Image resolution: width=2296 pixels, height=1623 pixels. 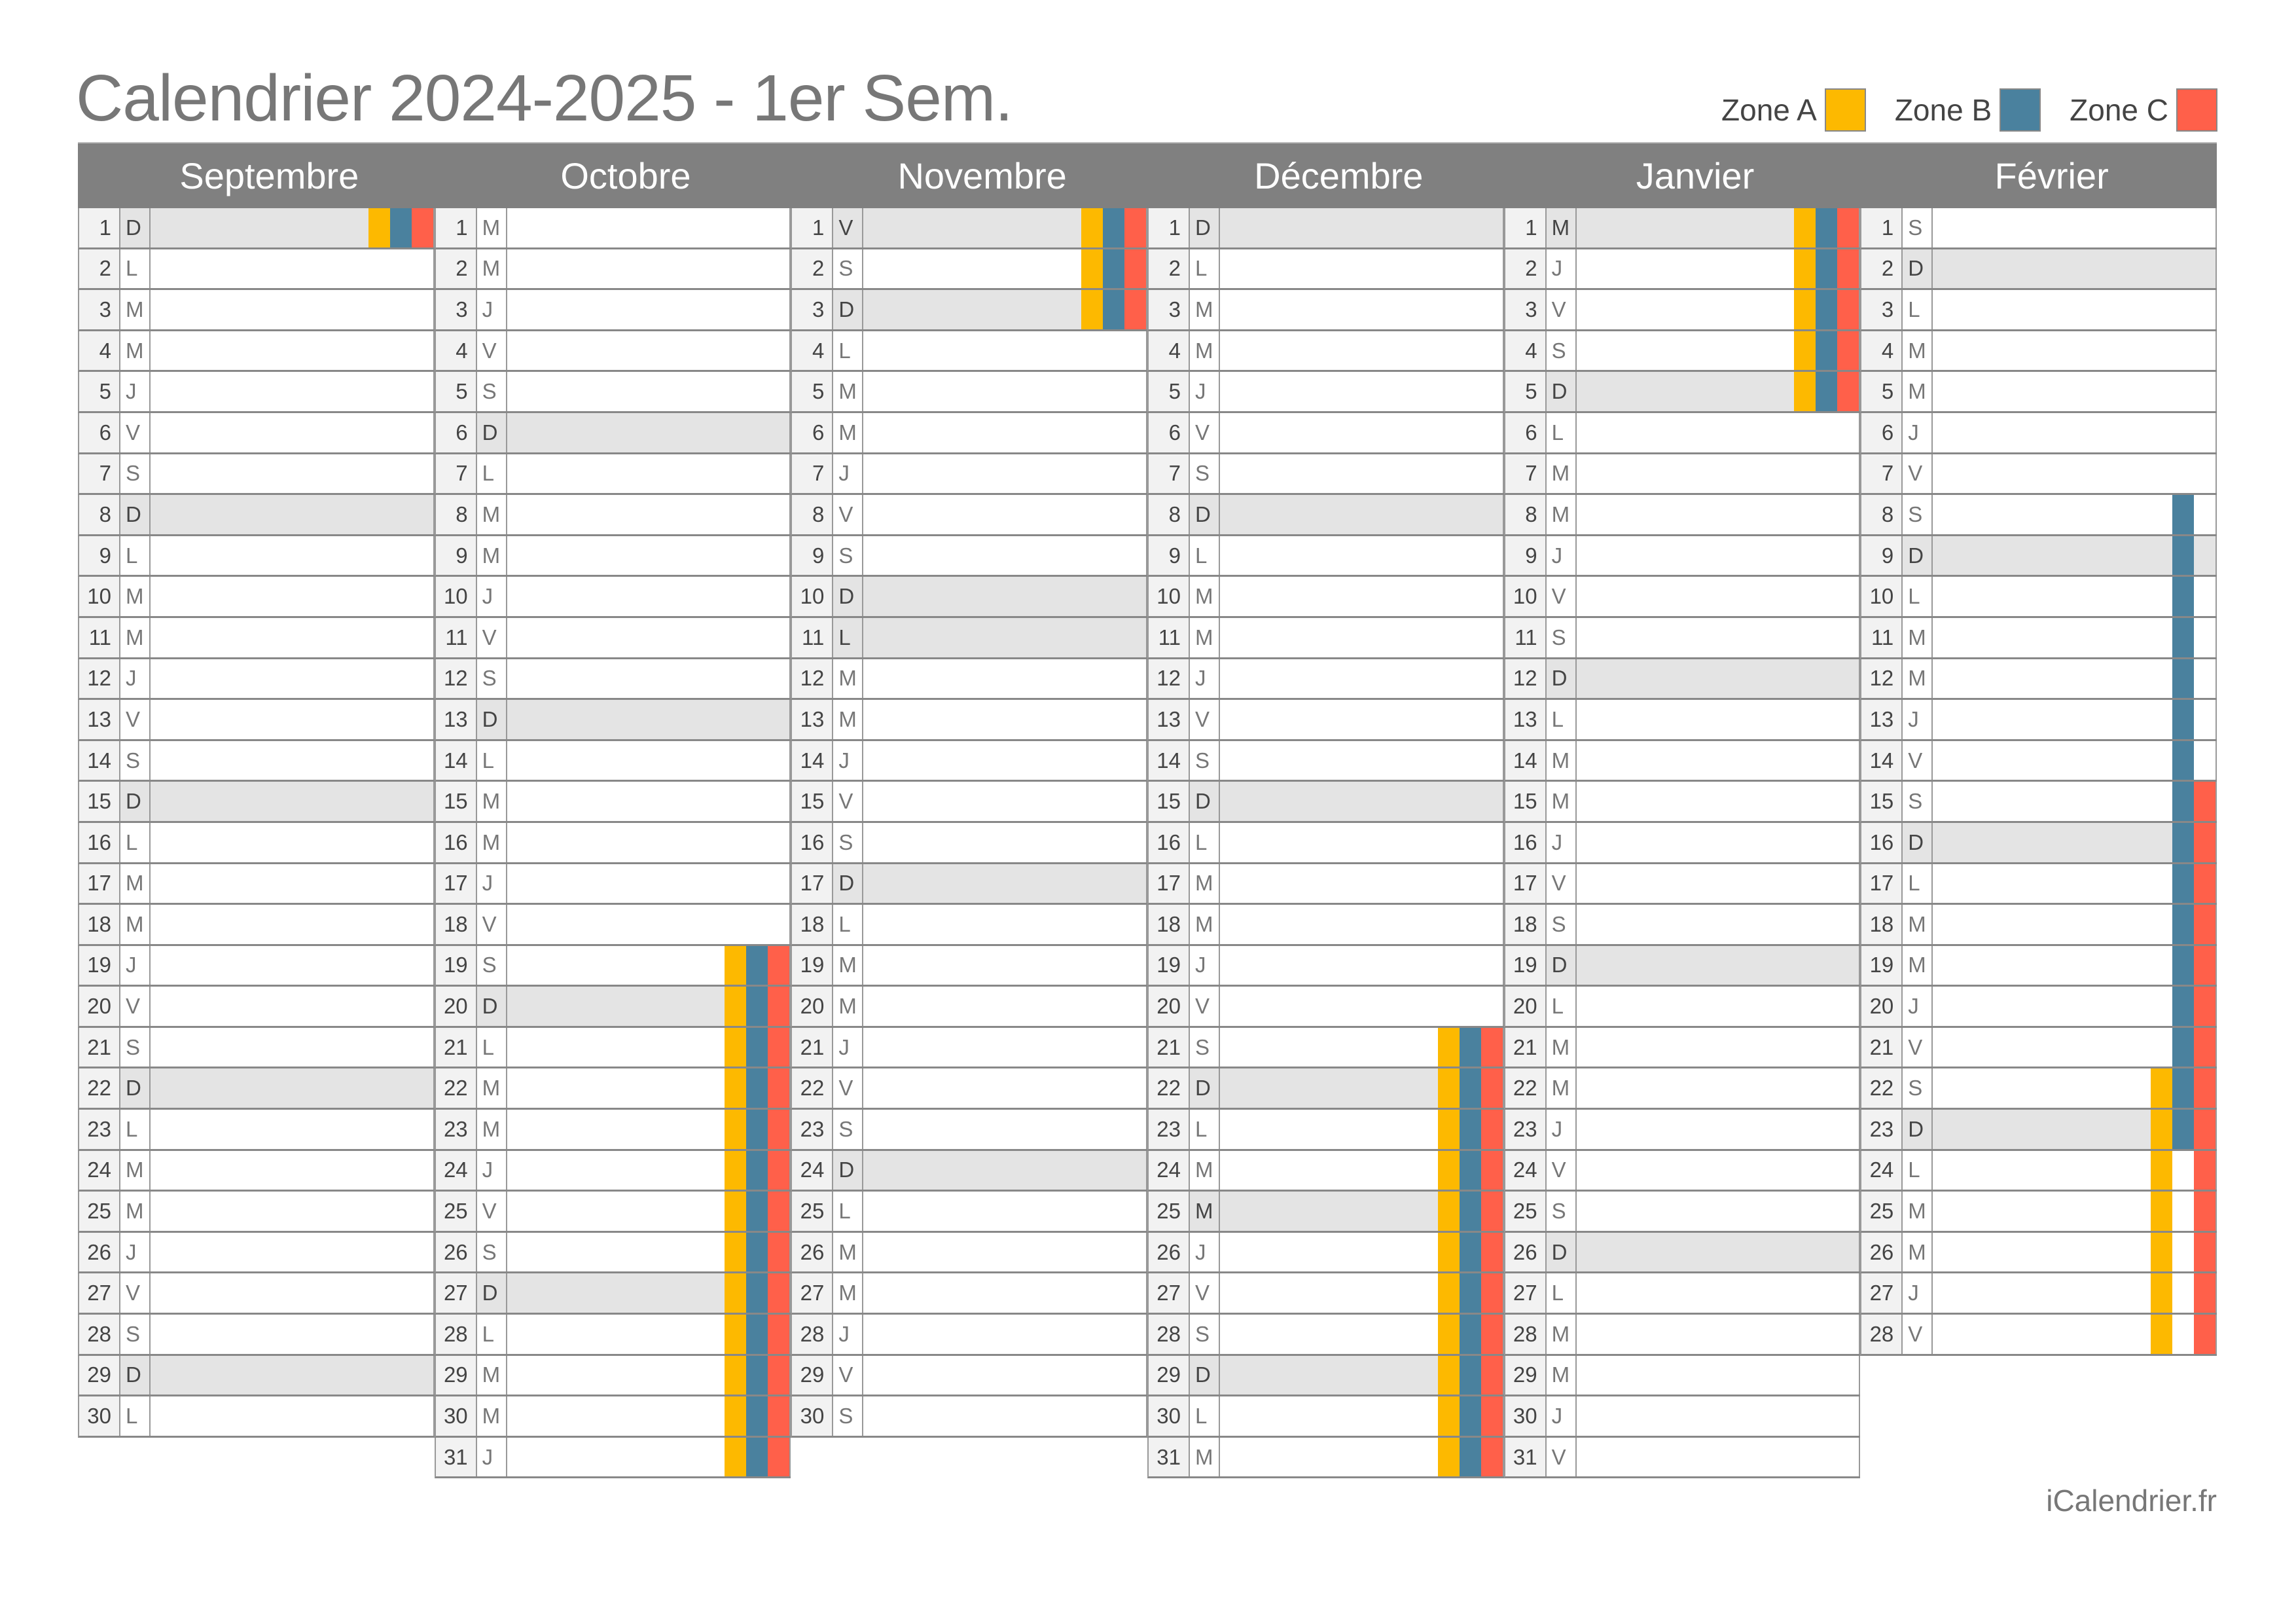 What do you see at coordinates (969, 1007) in the screenshot?
I see `day-row: 20 M` at bounding box center [969, 1007].